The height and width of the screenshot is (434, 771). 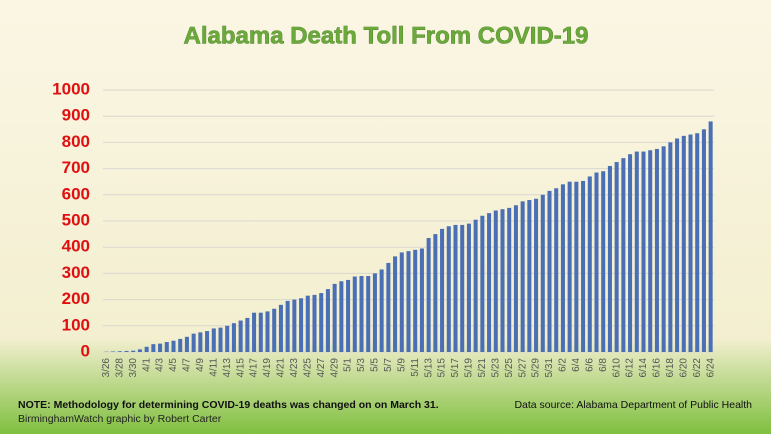 I want to click on x-tick-label: 6/16, so click(x=657, y=368).